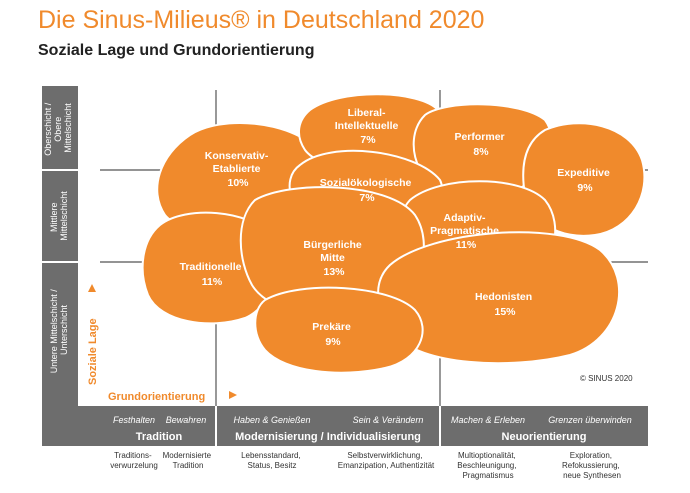 This screenshot has width=690, height=493. I want to click on label-adaptiv-pragmatische: Adaptiv- Pragmatische 11%, so click(466, 231).